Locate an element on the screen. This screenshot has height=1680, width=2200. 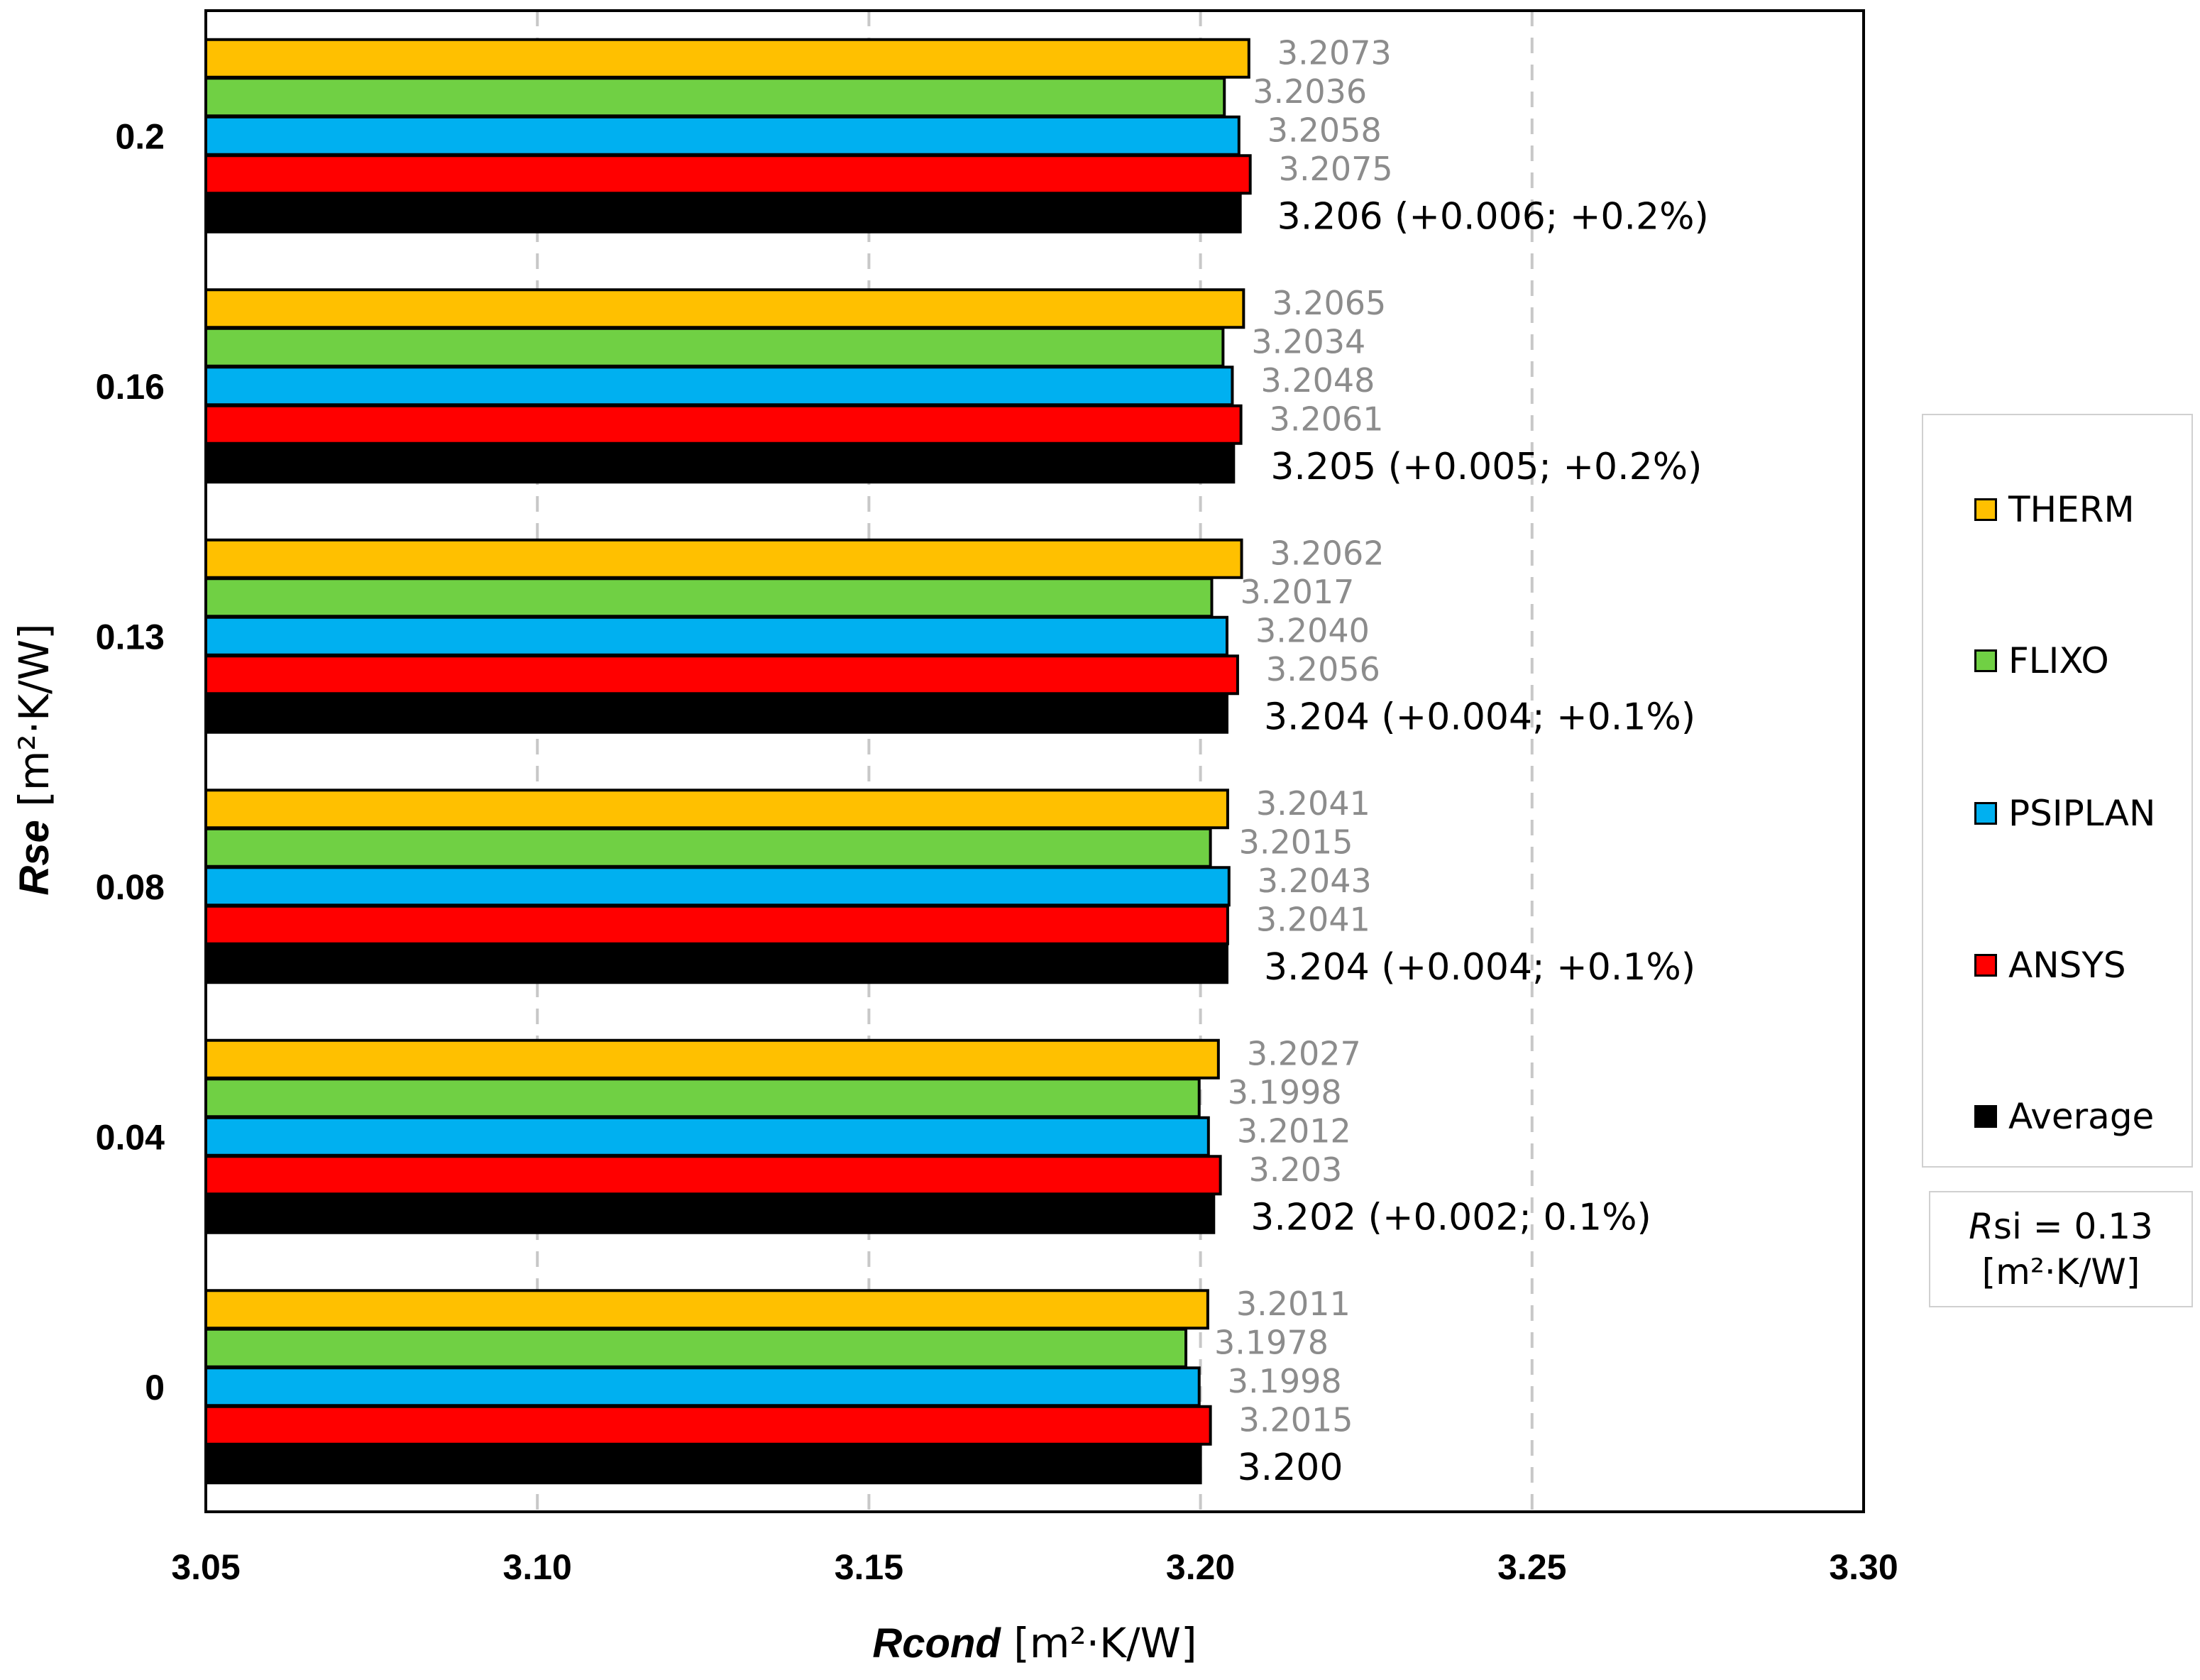
legend-item-ansys: ANSYS is located at coordinates (2050, 966).